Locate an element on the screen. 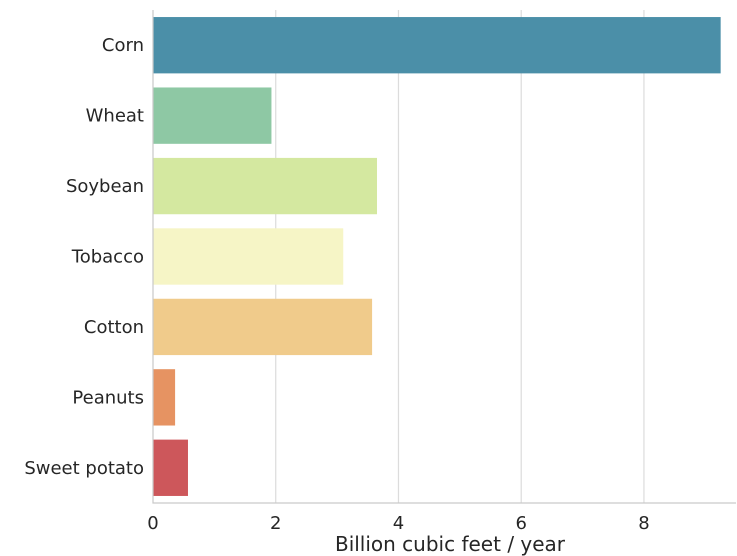 Image resolution: width=737 pixels, height=556 pixels. x-tick-label: 0 is located at coordinates (152, 523).